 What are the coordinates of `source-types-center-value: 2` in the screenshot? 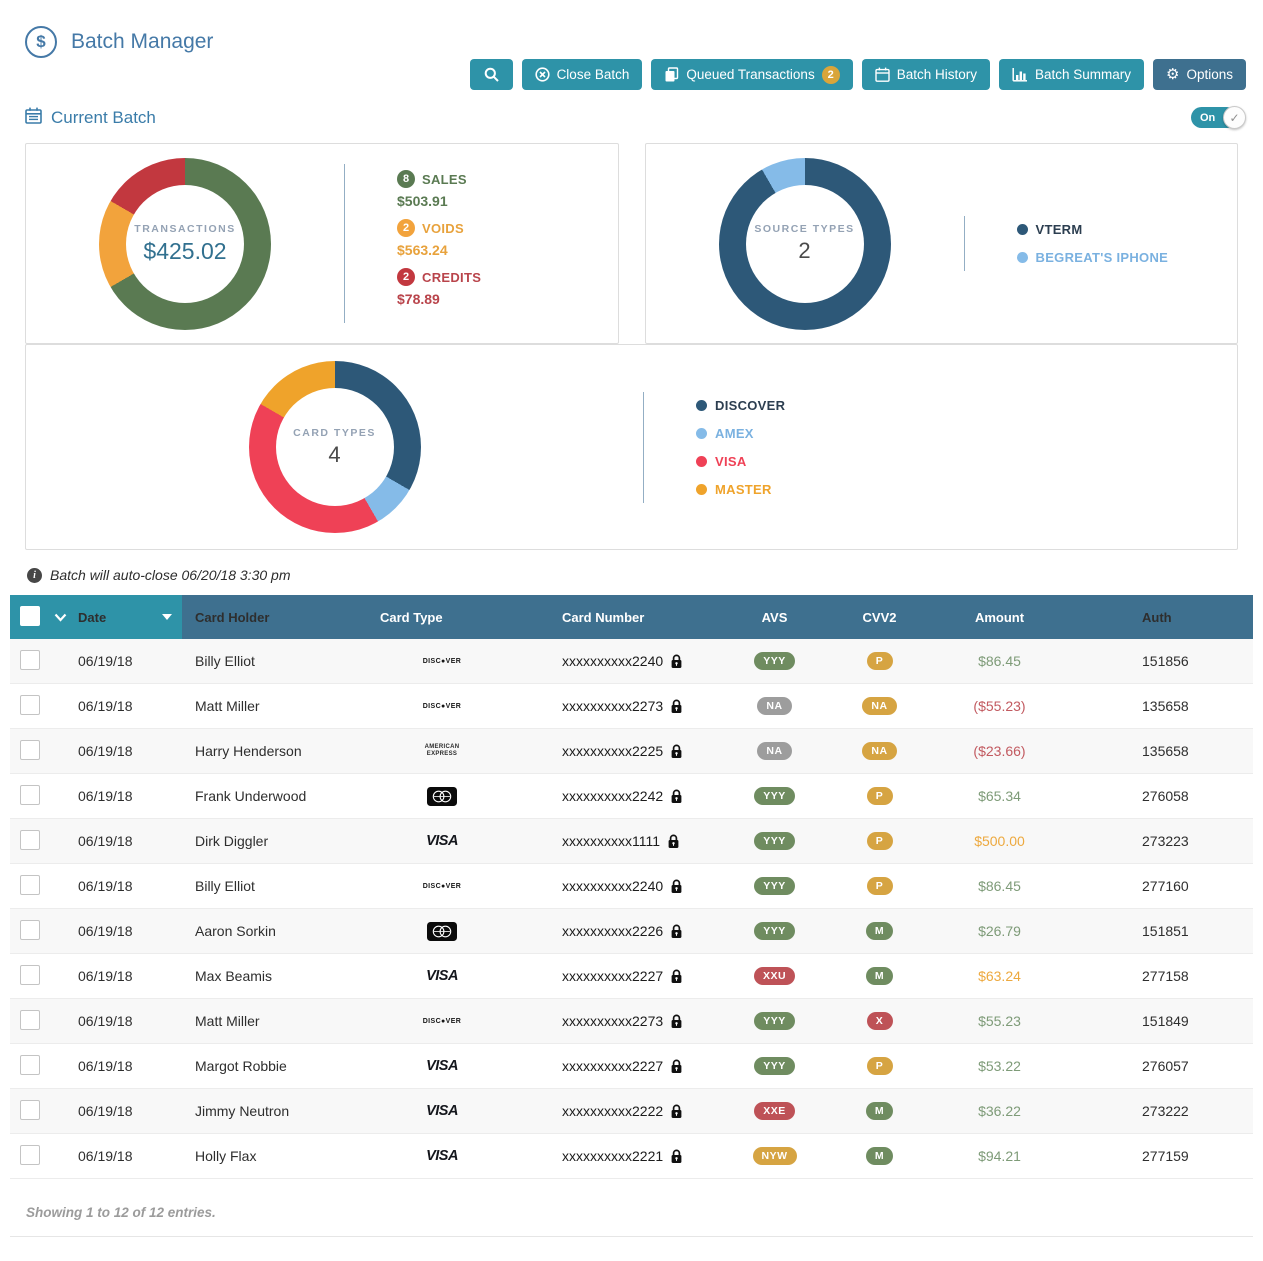 It's located at (804, 250).